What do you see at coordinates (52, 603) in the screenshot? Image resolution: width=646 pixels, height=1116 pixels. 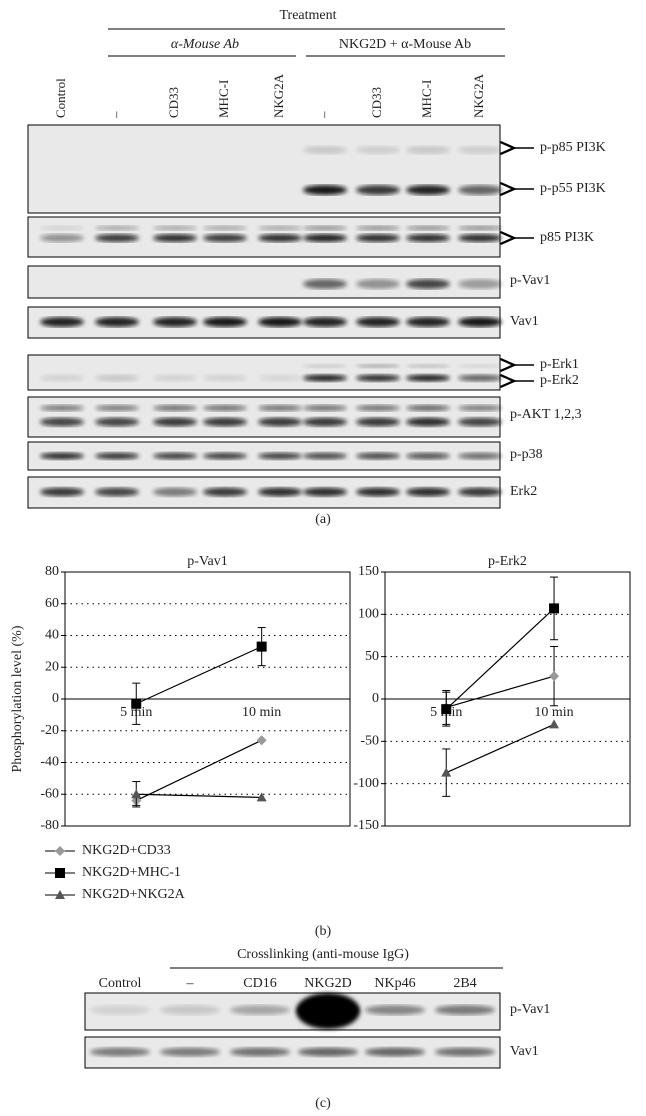 I see `y-tick-label: 60` at bounding box center [52, 603].